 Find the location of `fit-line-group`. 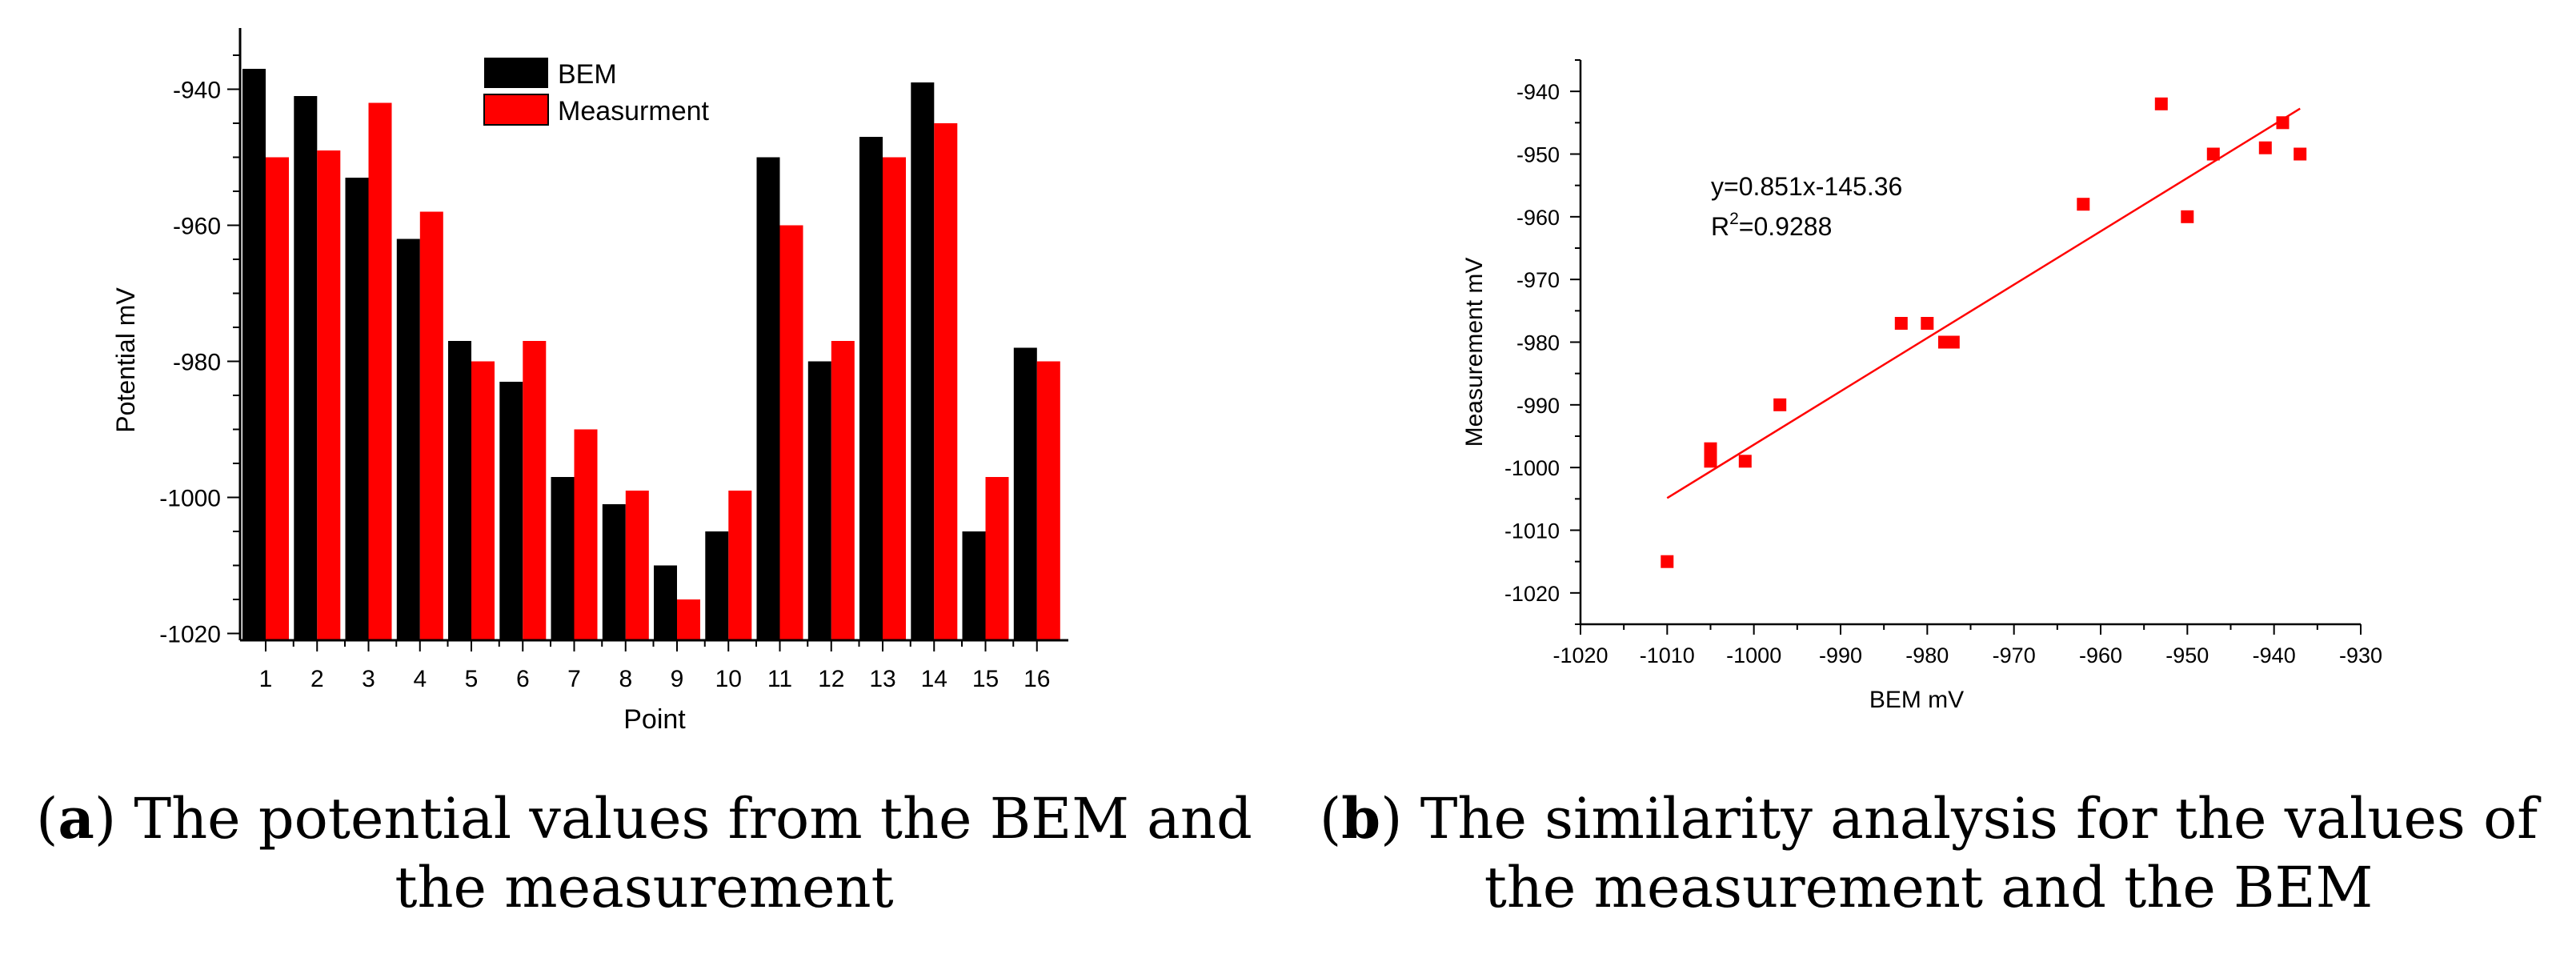

fit-line-group is located at coordinates (1983, 303).